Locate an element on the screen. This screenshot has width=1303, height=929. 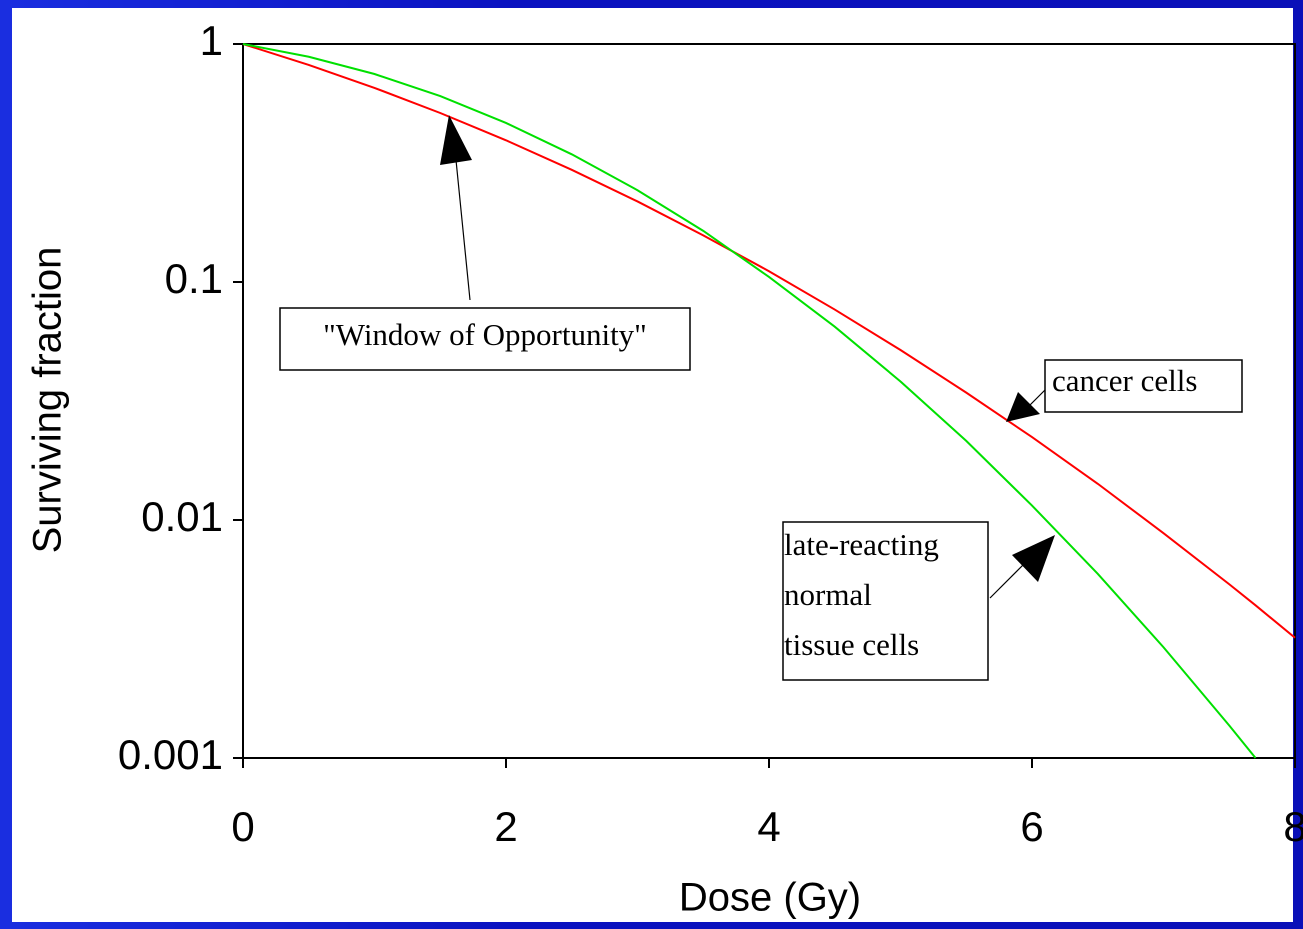
y-tick-label: 0.1 is located at coordinates (194, 278).